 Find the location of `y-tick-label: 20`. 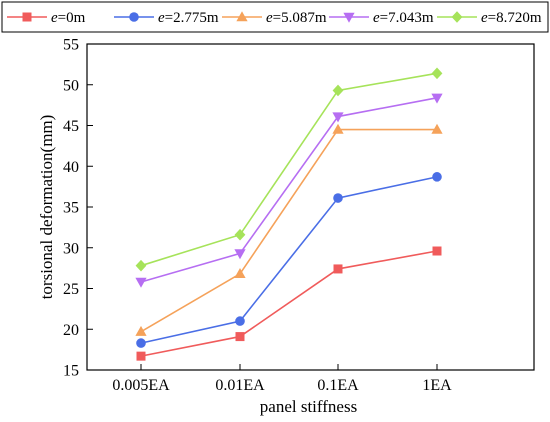

y-tick-label: 20 is located at coordinates (71, 330).